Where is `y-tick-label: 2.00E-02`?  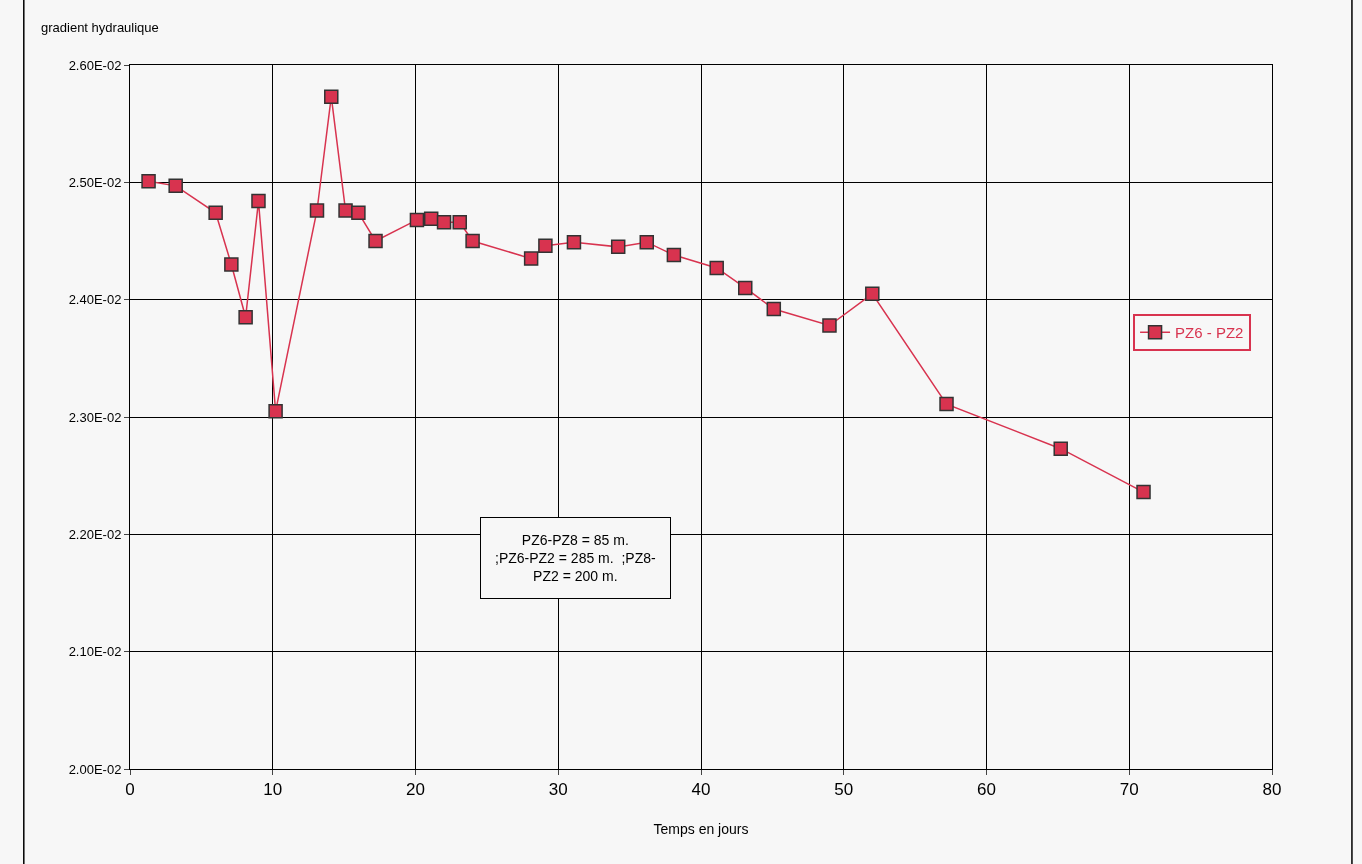
y-tick-label: 2.00E-02 is located at coordinates (95, 769).